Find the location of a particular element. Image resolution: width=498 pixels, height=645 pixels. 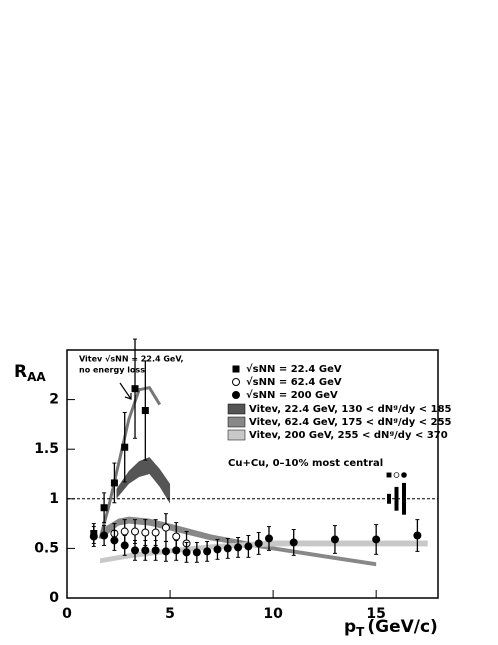

y-tick-label: 2 is located at coordinates (54, 400).